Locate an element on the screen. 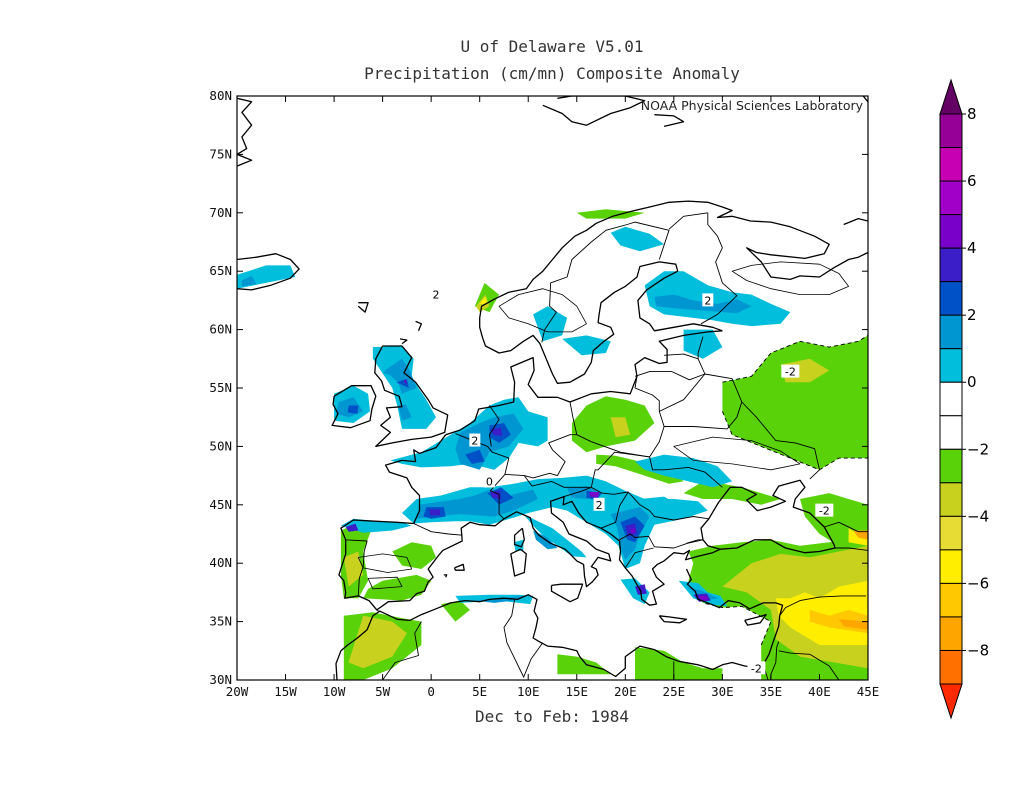 Image resolution: width=1033 pixels, height=800 pixels. lat-tick-label: 40N is located at coordinates (220, 562).